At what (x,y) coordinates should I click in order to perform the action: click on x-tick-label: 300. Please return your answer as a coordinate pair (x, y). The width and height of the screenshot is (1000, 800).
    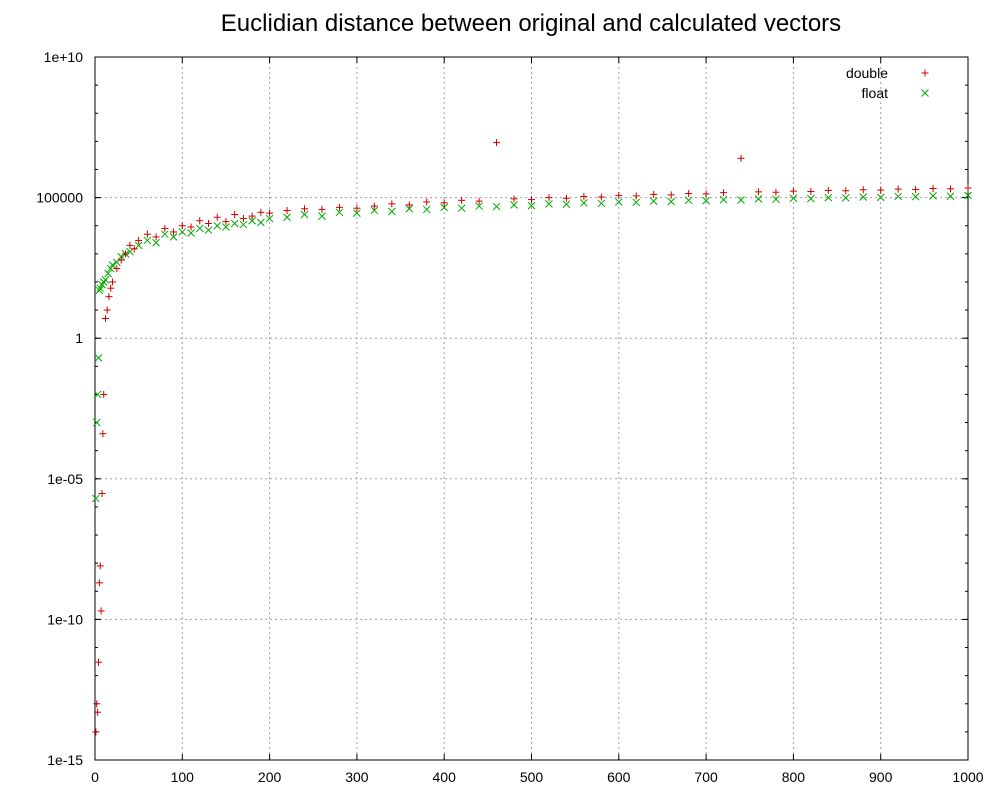
    Looking at the image, I should click on (357, 777).